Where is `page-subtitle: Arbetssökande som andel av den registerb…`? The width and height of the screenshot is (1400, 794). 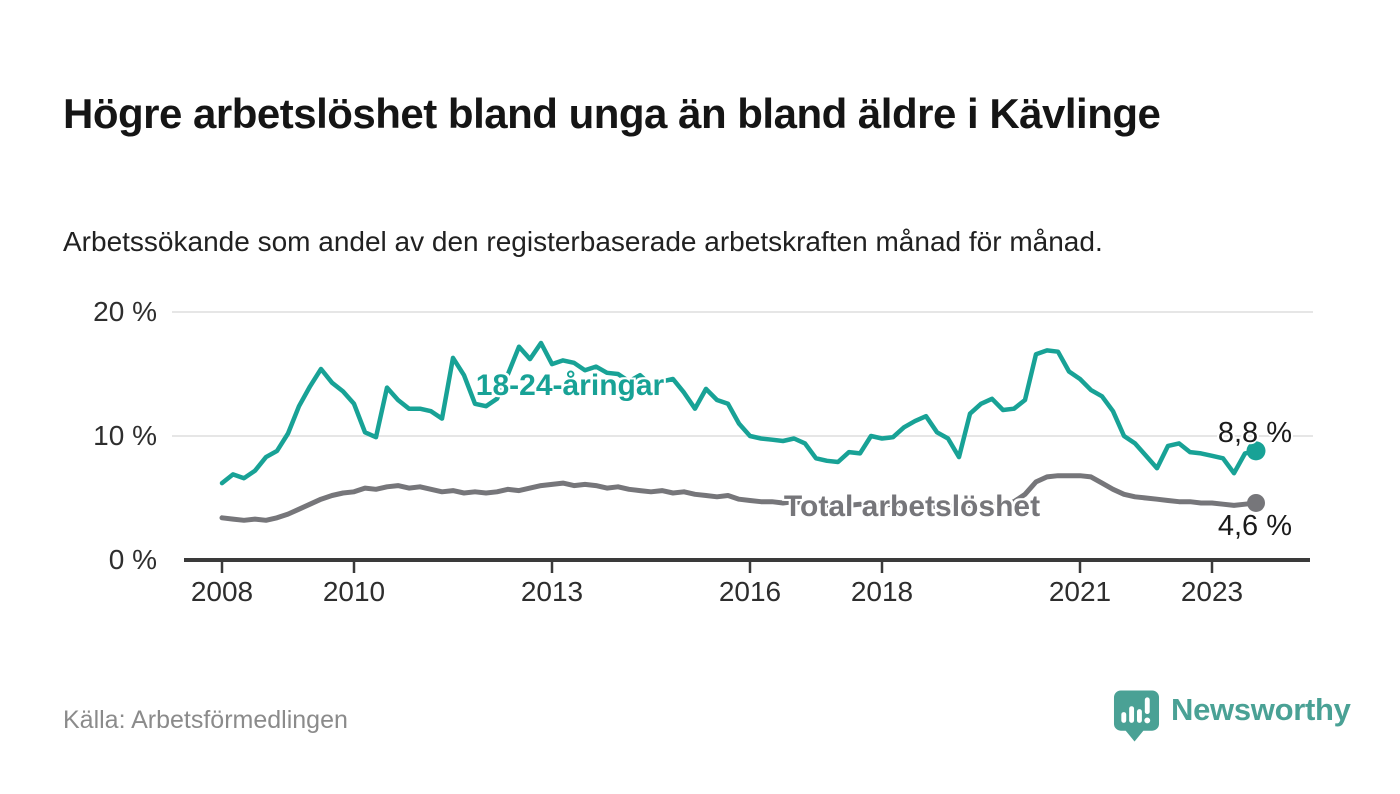 page-subtitle: Arbetssökande som andel av den registerb… is located at coordinates (583, 241).